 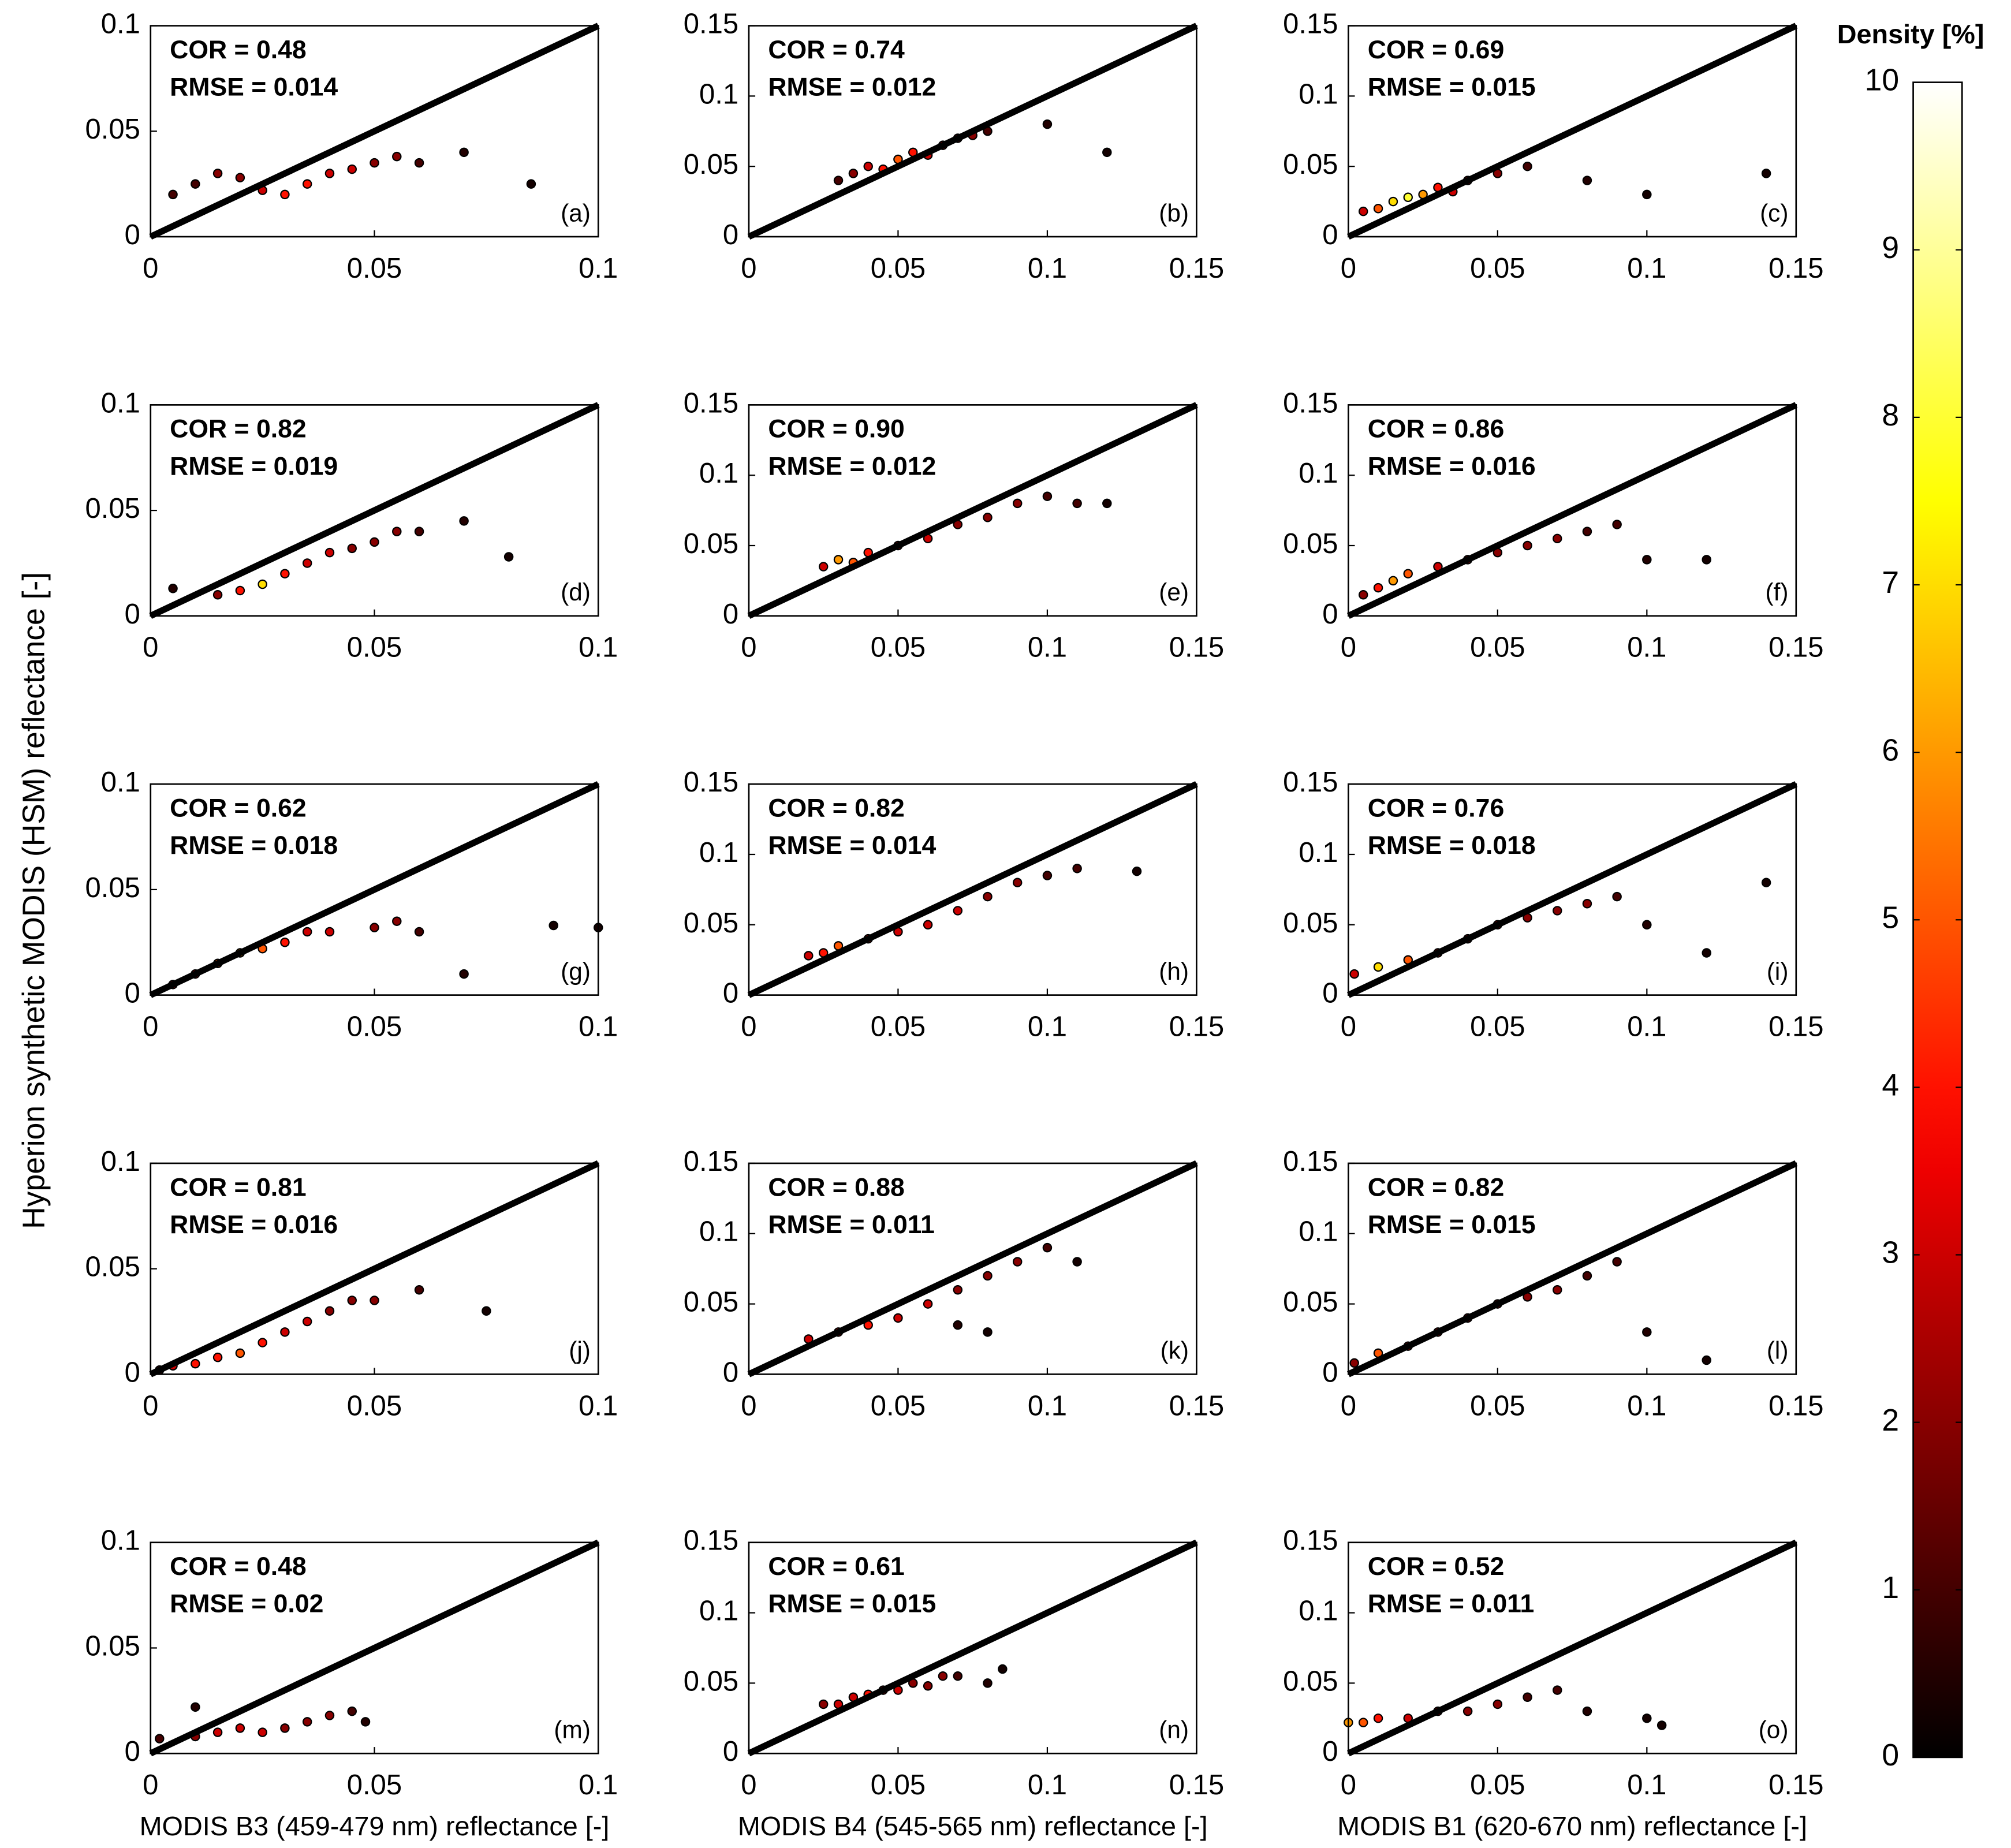 I want to click on annotation: COR = 0.86, so click(x=1436, y=429).